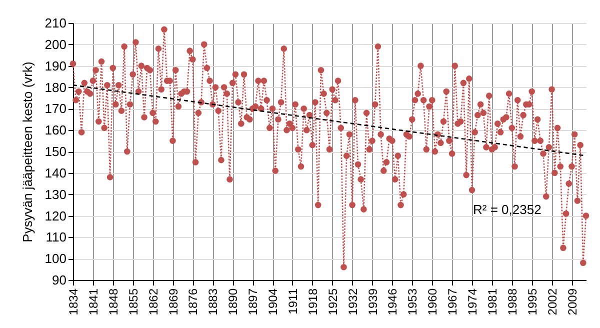 This screenshot has width=600, height=328. I want to click on y-tick-label: 170, so click(55, 108).